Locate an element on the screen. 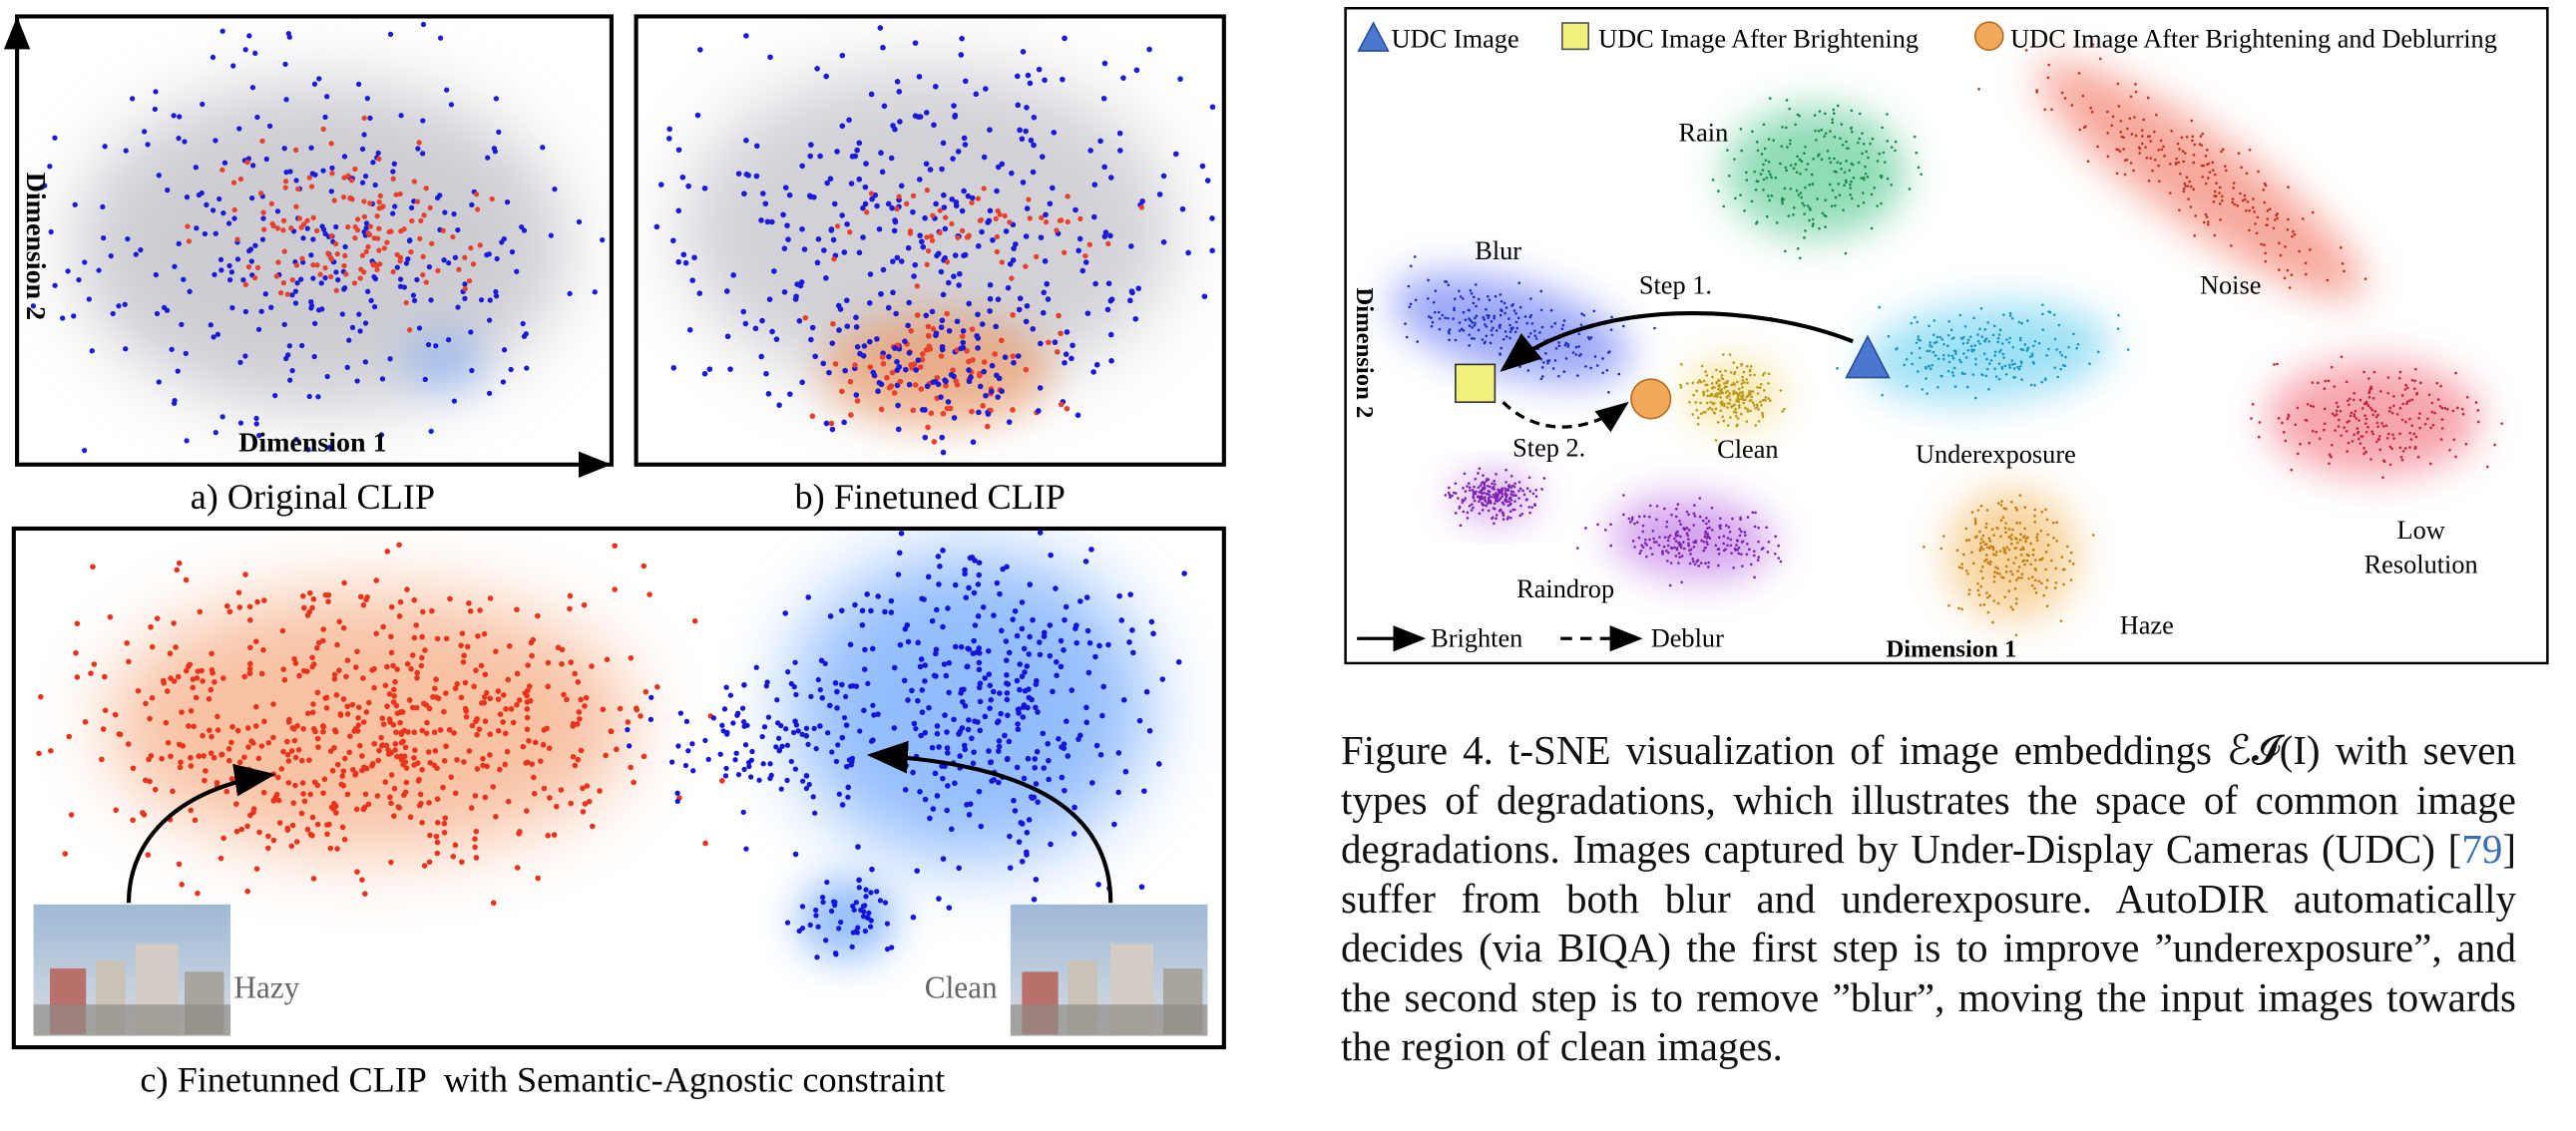  density-blob is located at coordinates (370, 722).